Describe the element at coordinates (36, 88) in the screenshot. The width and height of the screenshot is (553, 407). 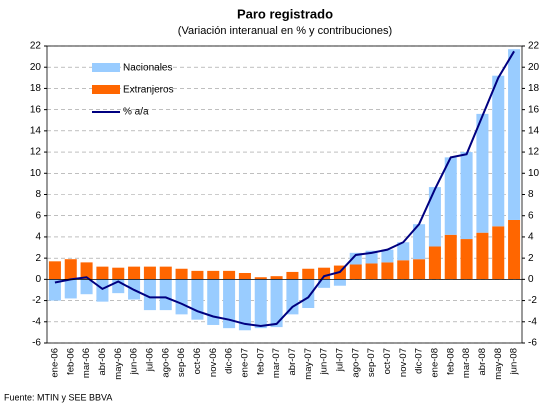
I see `y-tick-label: 18` at that location.